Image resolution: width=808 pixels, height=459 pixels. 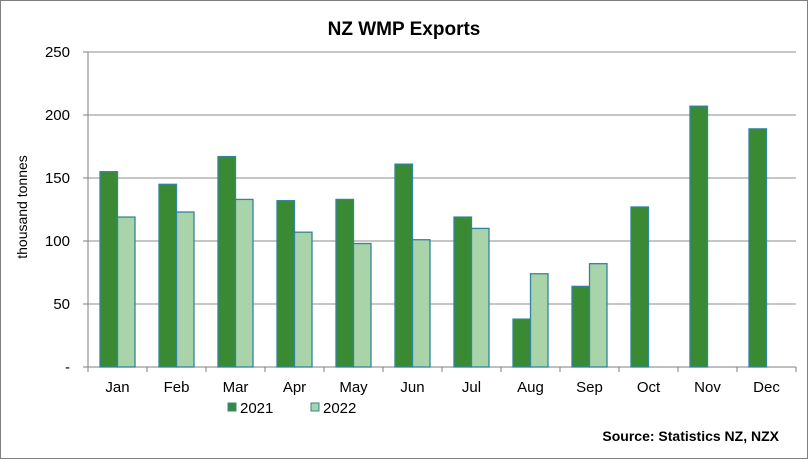 I want to click on bar-2021-jun, so click(x=404, y=265).